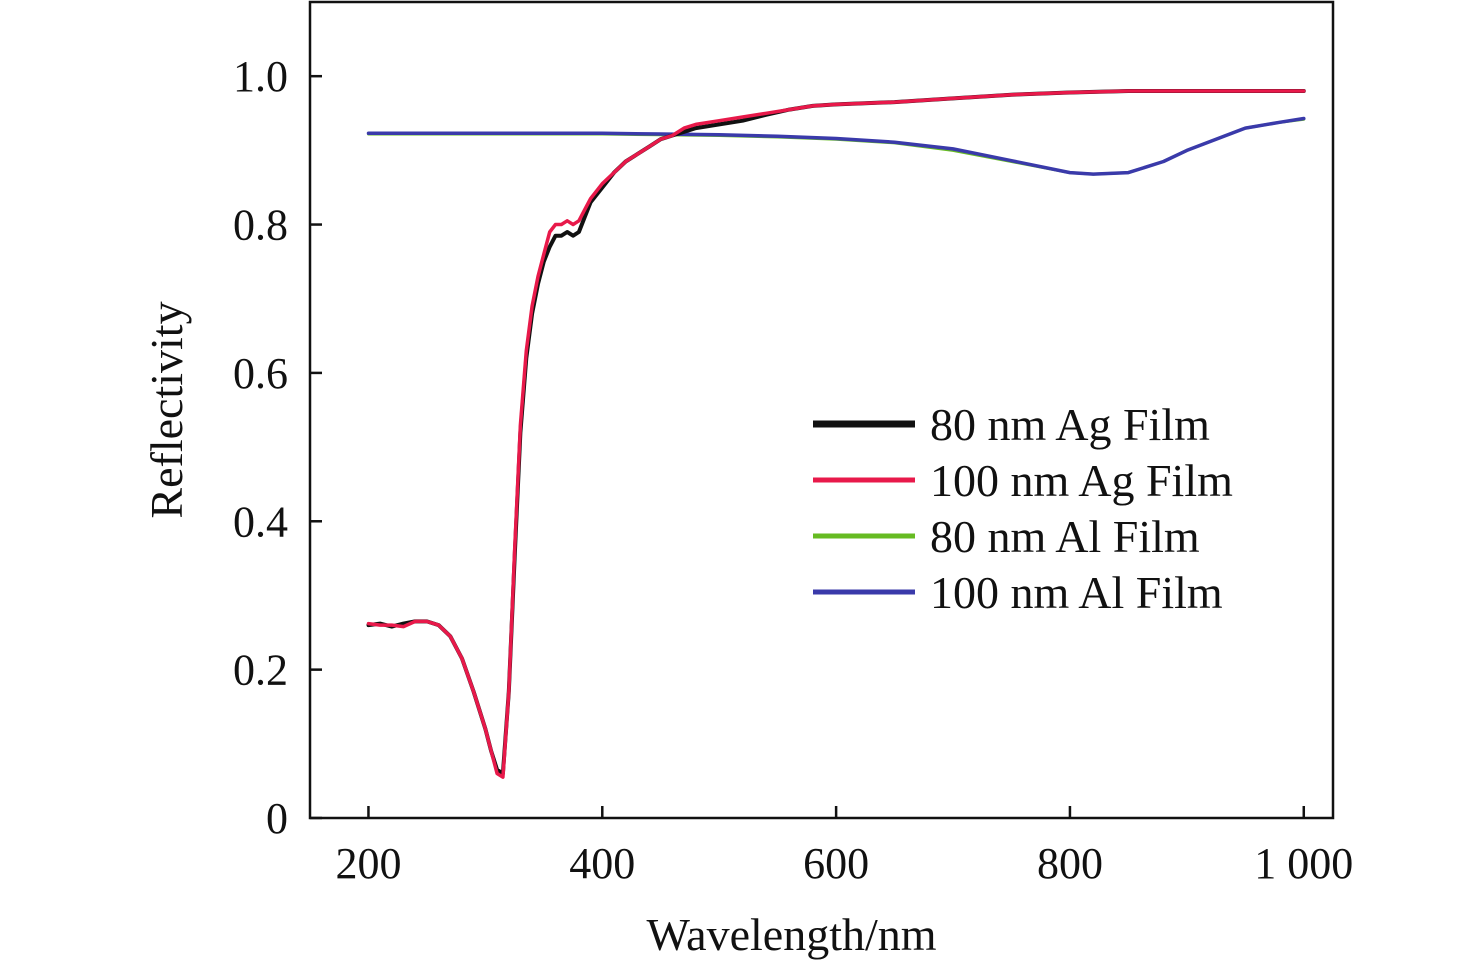  Describe the element at coordinates (602, 863) in the screenshot. I see `x-tick-label: 400` at that location.